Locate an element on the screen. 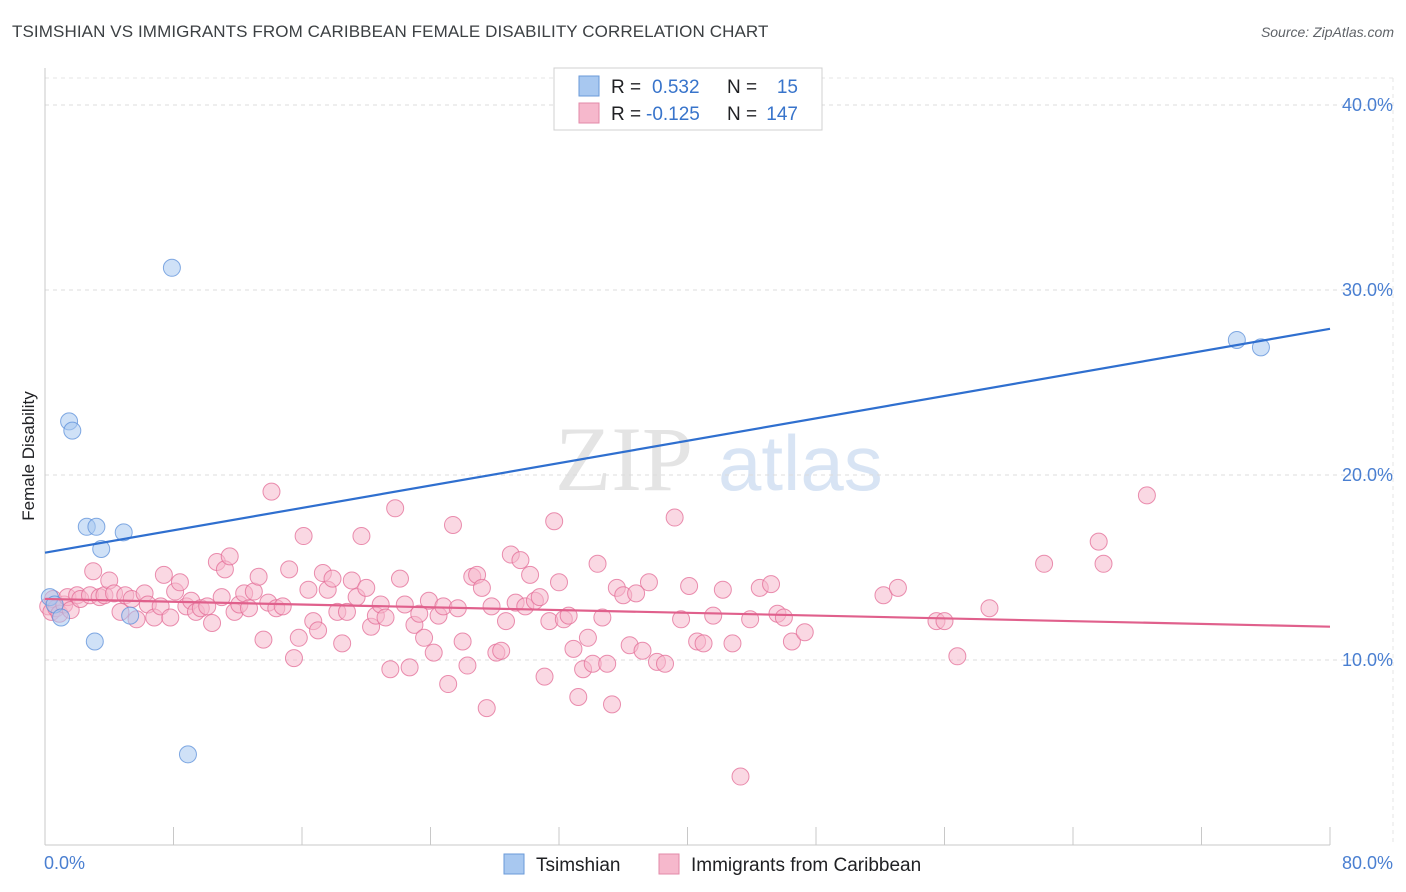 This screenshot has height=892, width=1406. legend-n-value-2: 147 is located at coordinates (782, 114).